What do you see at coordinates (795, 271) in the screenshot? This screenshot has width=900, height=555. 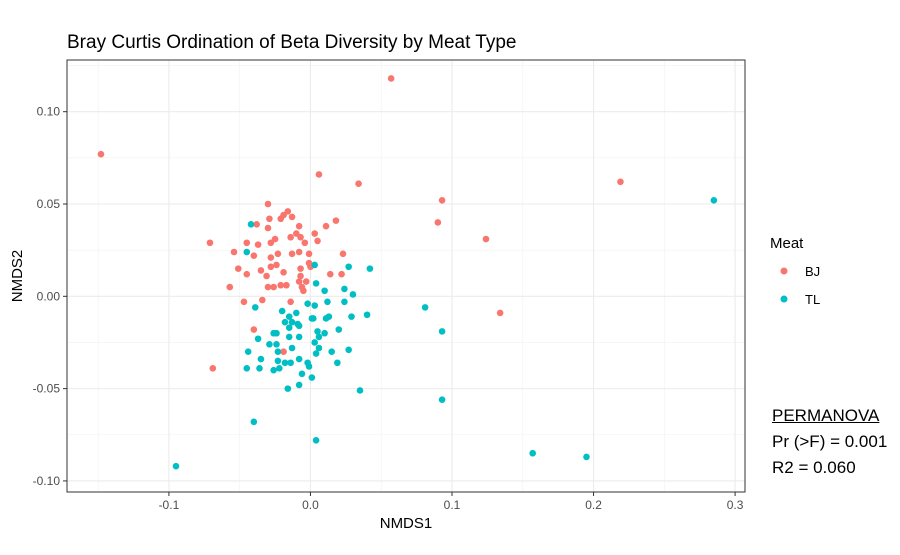 I see `legend: Meat BJ TL` at bounding box center [795, 271].